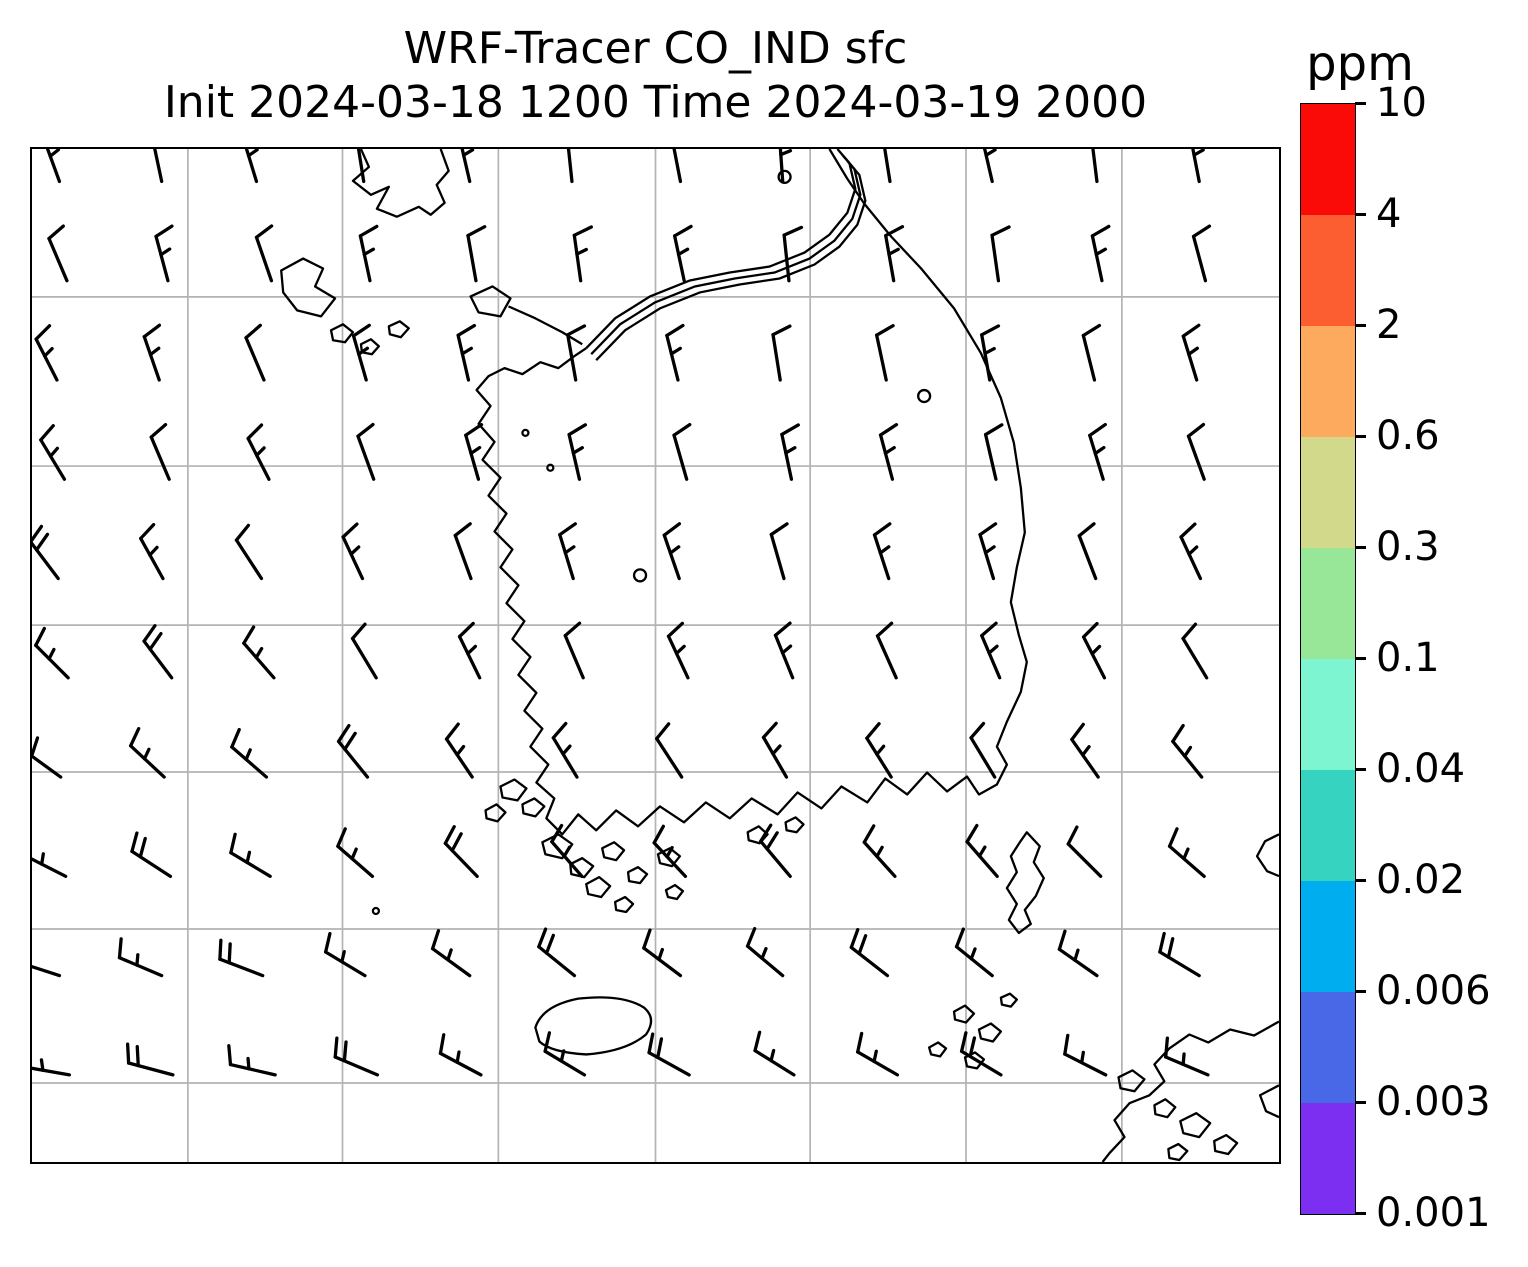  Describe the element at coordinates (1433, 1213) in the screenshot. I see `colorbar-tick-label: 0.001` at that location.